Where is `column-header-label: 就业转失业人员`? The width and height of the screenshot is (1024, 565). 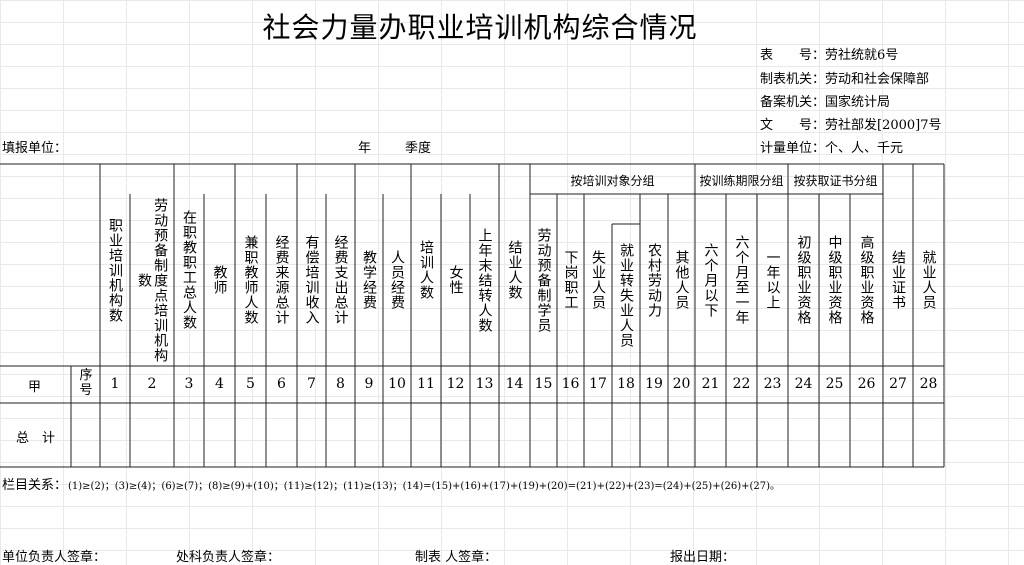 column-header-label: 就业转失业人员 is located at coordinates (626, 295).